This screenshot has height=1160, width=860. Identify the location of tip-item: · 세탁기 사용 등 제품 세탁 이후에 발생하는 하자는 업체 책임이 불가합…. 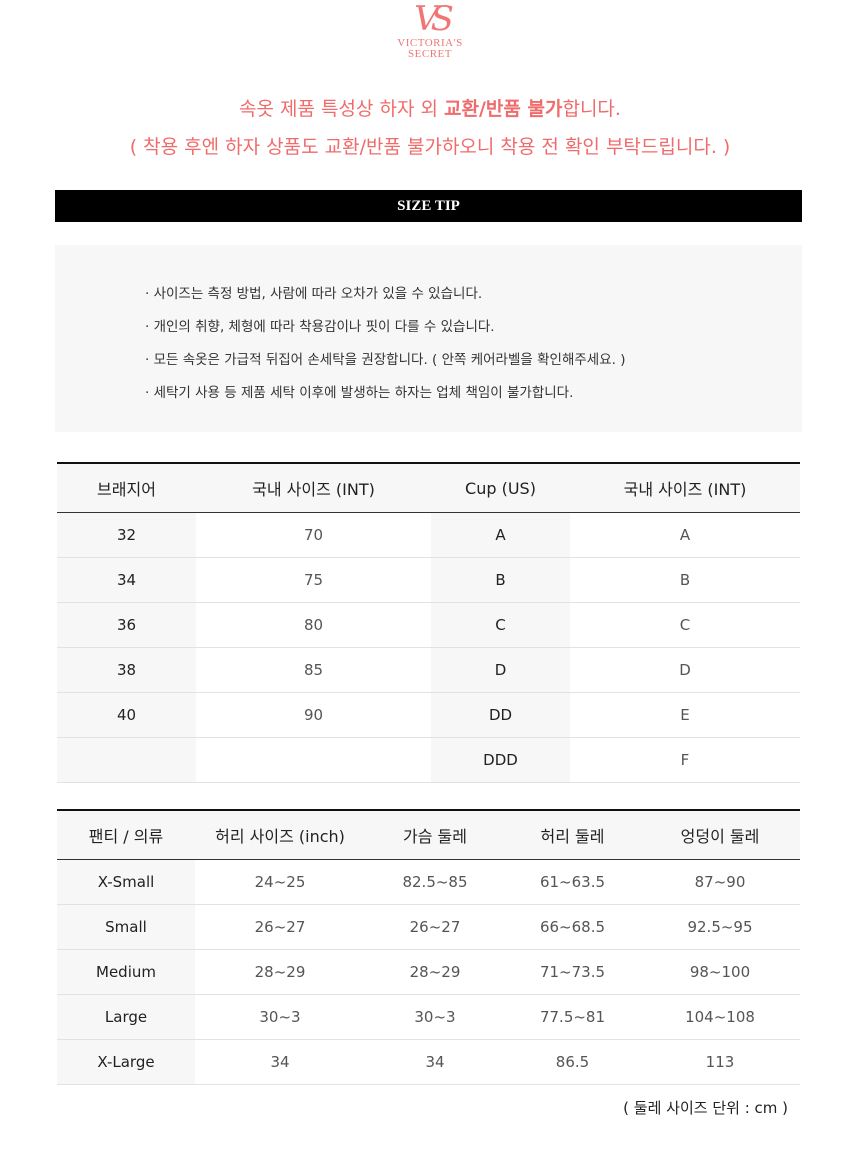
(359, 393).